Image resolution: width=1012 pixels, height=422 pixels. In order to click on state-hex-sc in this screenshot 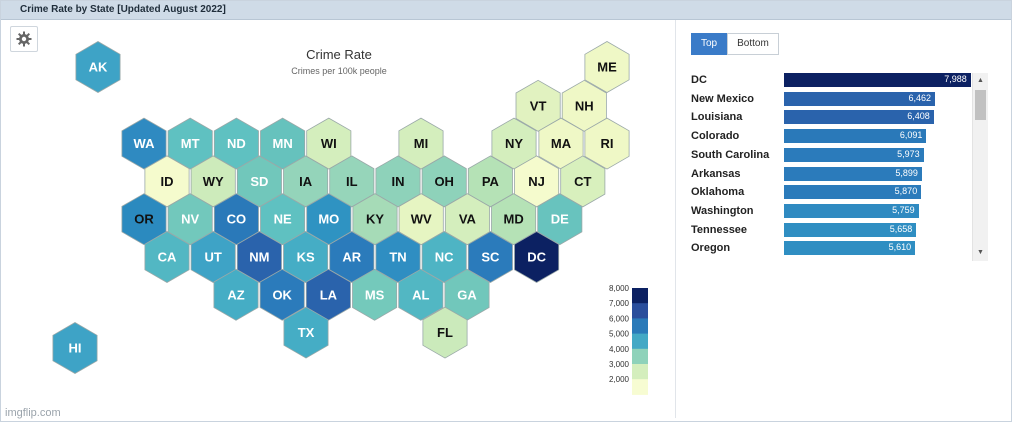, I will do `click(490, 257)`.